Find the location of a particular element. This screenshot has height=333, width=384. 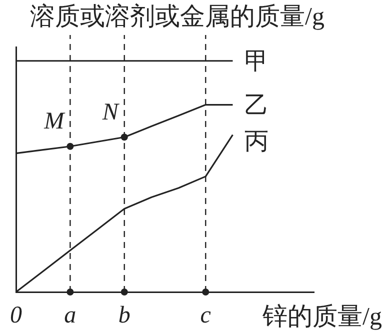

annotation: M is located at coordinates (54, 121).